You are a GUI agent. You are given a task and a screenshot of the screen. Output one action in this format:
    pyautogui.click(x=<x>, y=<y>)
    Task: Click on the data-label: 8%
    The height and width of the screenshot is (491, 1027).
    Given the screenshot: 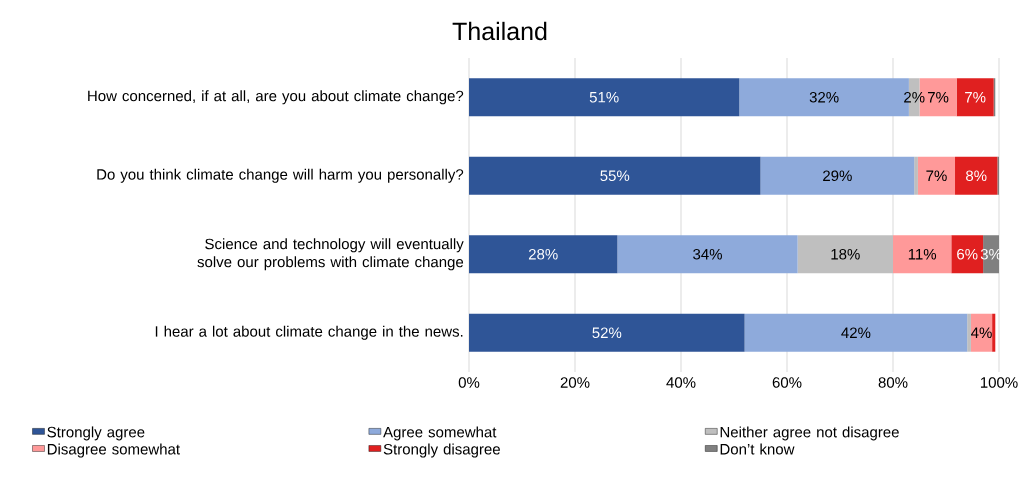 What is the action you would take?
    pyautogui.click(x=976, y=176)
    